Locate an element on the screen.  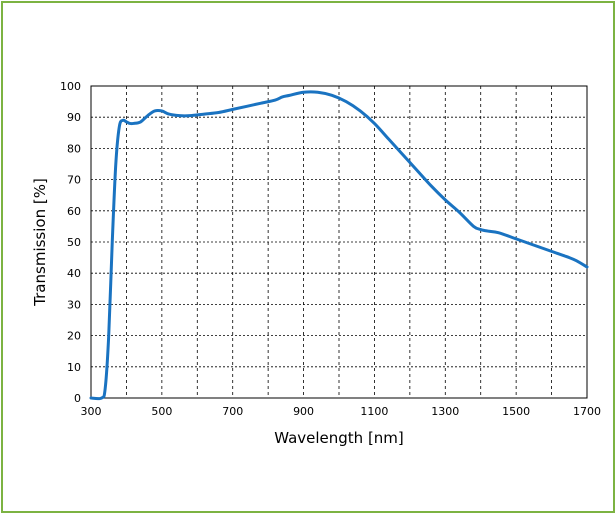
y-axis-label: Transmission [%] is located at coordinates (40, 242).